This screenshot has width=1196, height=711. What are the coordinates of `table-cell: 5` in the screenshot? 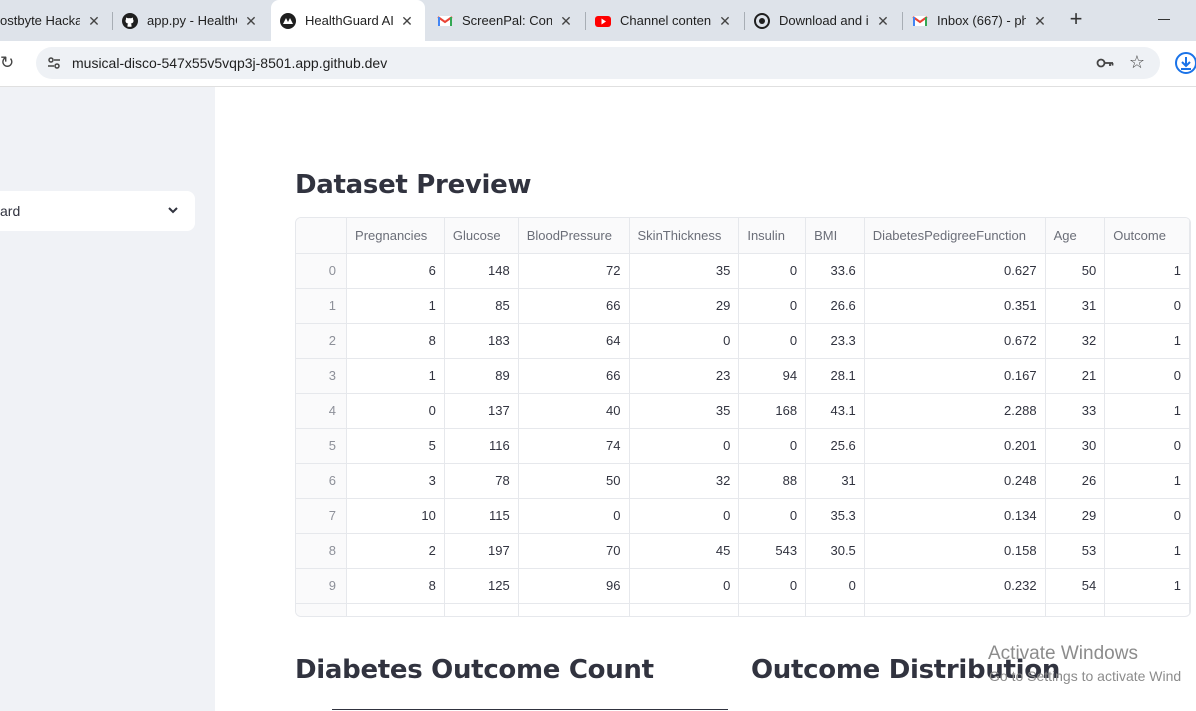 It's located at (395, 446).